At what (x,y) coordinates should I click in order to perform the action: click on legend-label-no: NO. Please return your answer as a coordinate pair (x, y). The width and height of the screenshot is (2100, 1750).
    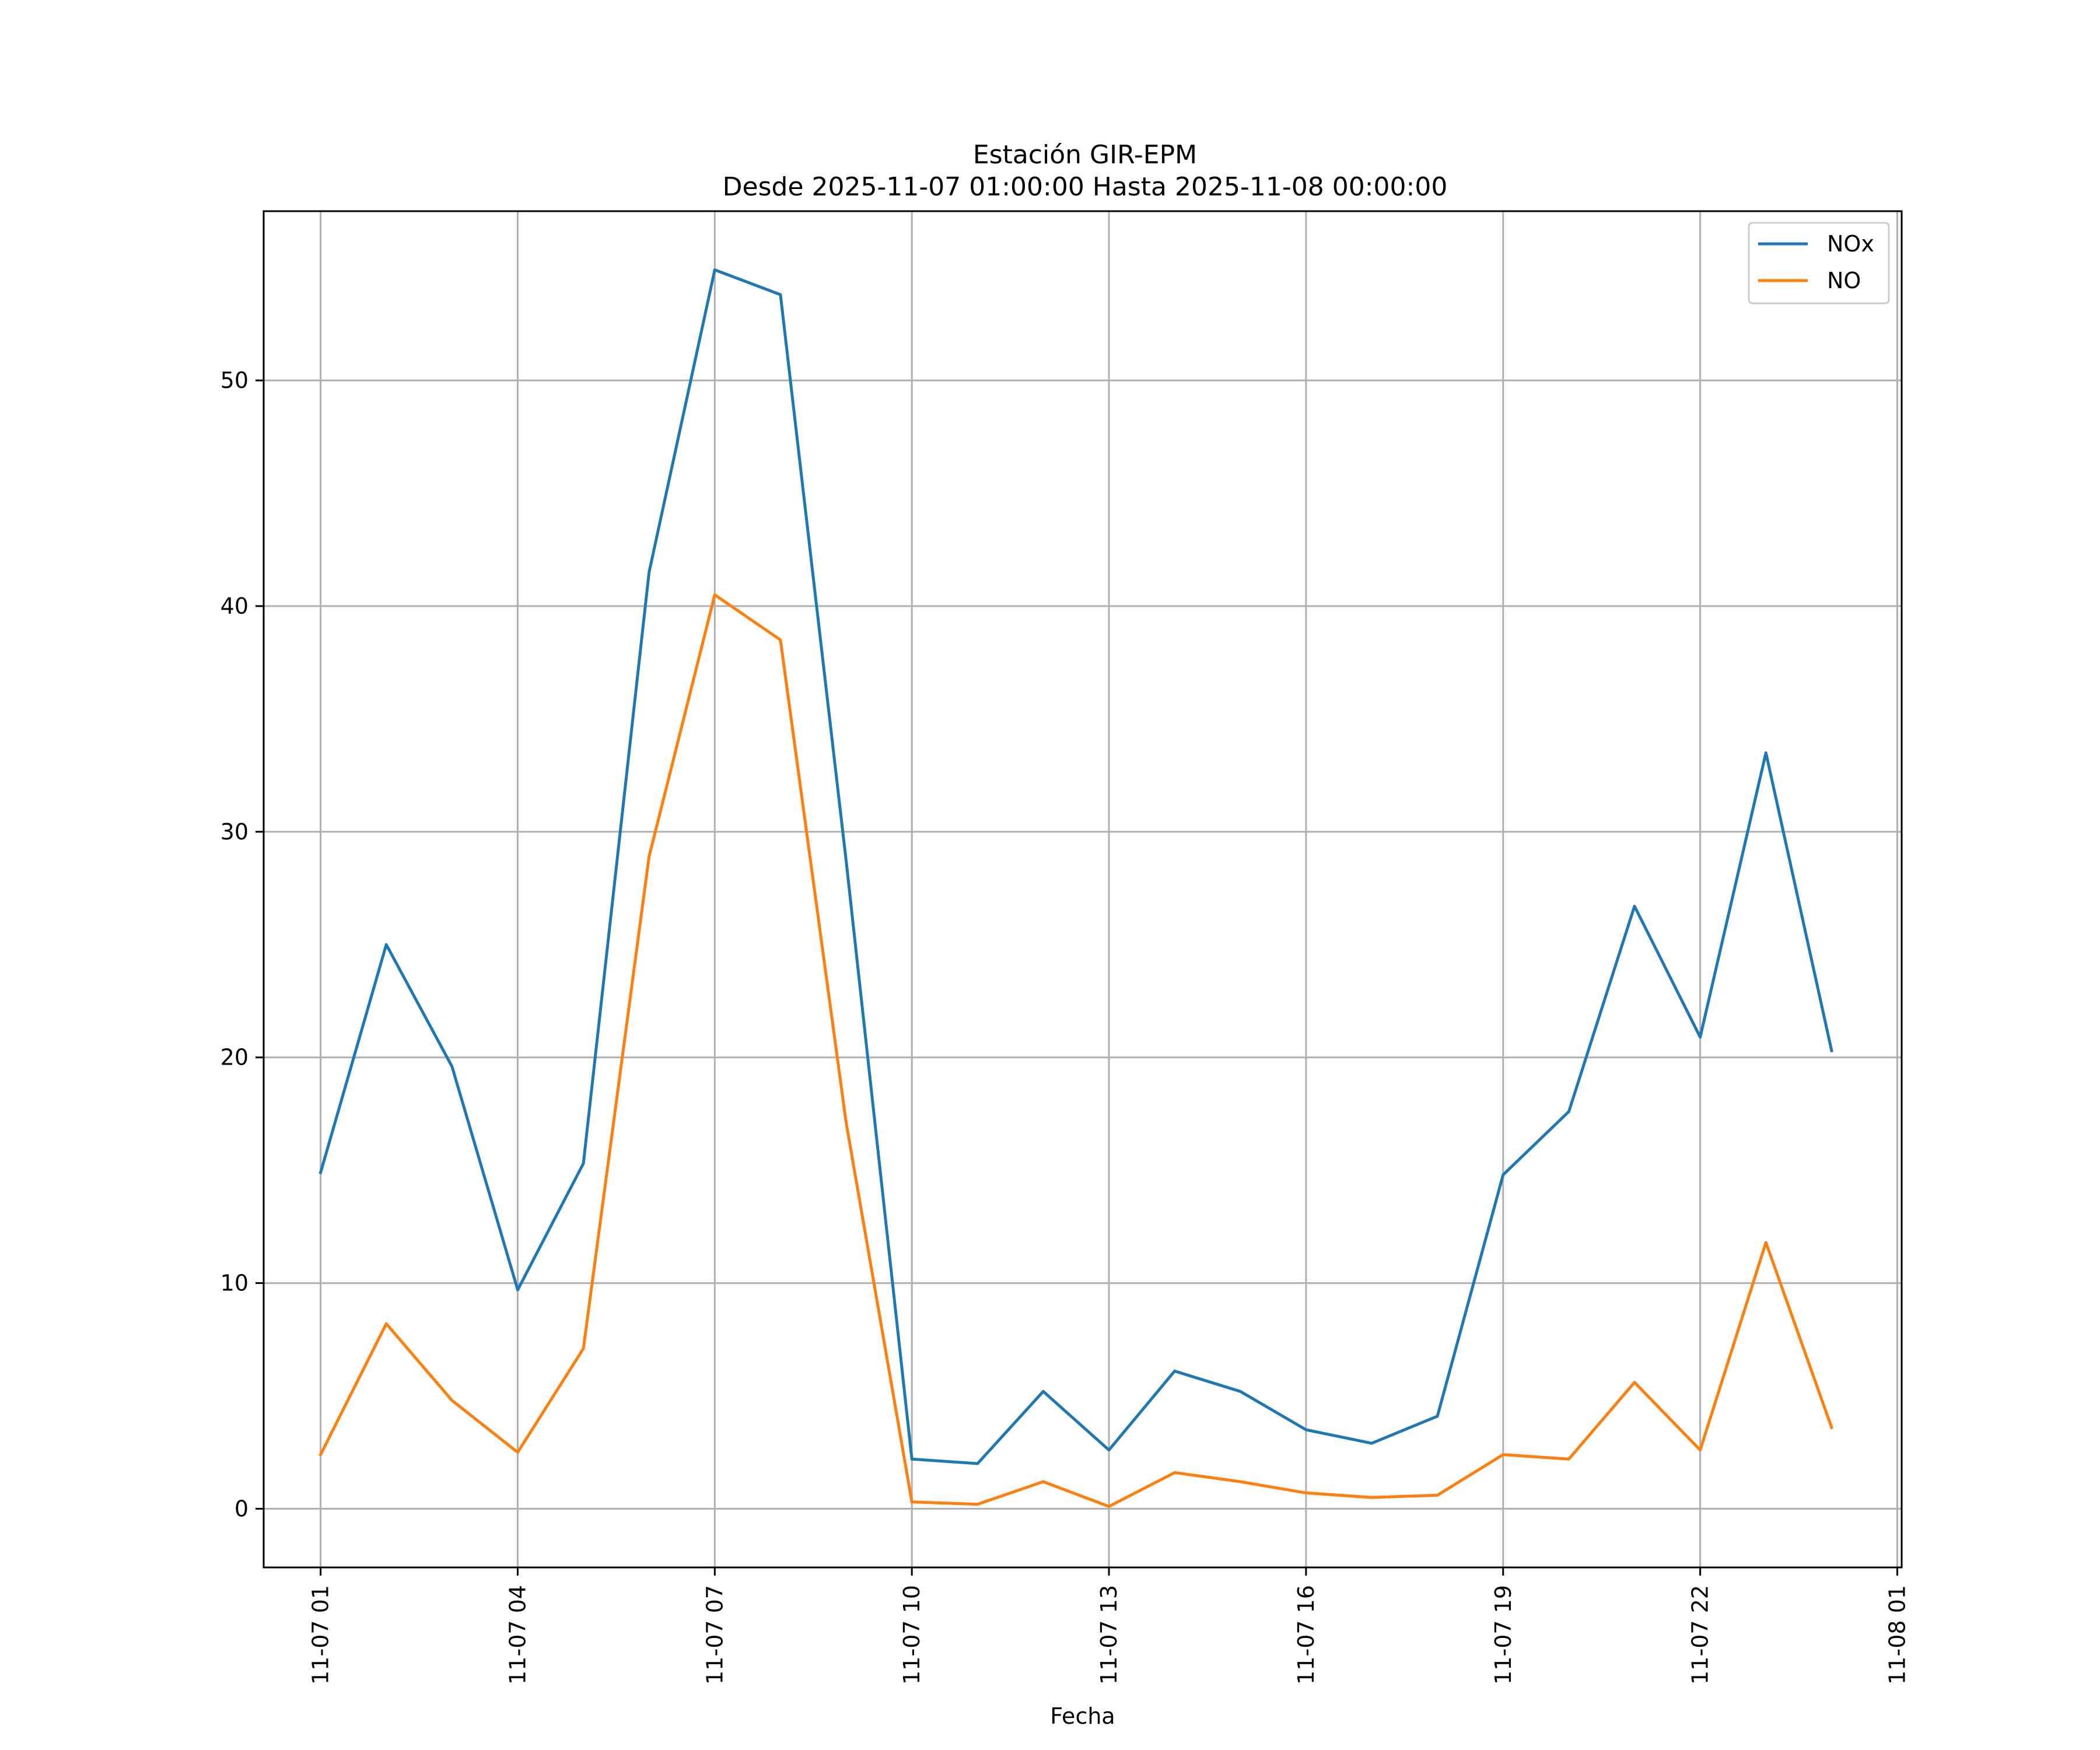
    Looking at the image, I should click on (1844, 280).